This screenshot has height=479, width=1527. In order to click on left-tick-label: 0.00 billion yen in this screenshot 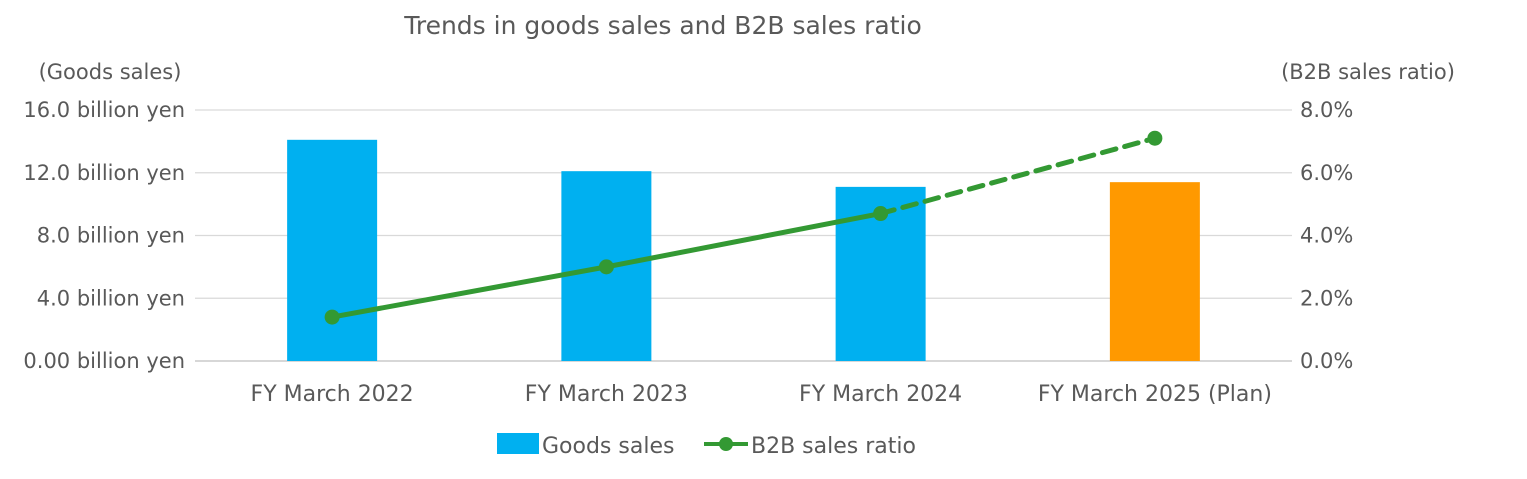, I will do `click(104, 361)`.